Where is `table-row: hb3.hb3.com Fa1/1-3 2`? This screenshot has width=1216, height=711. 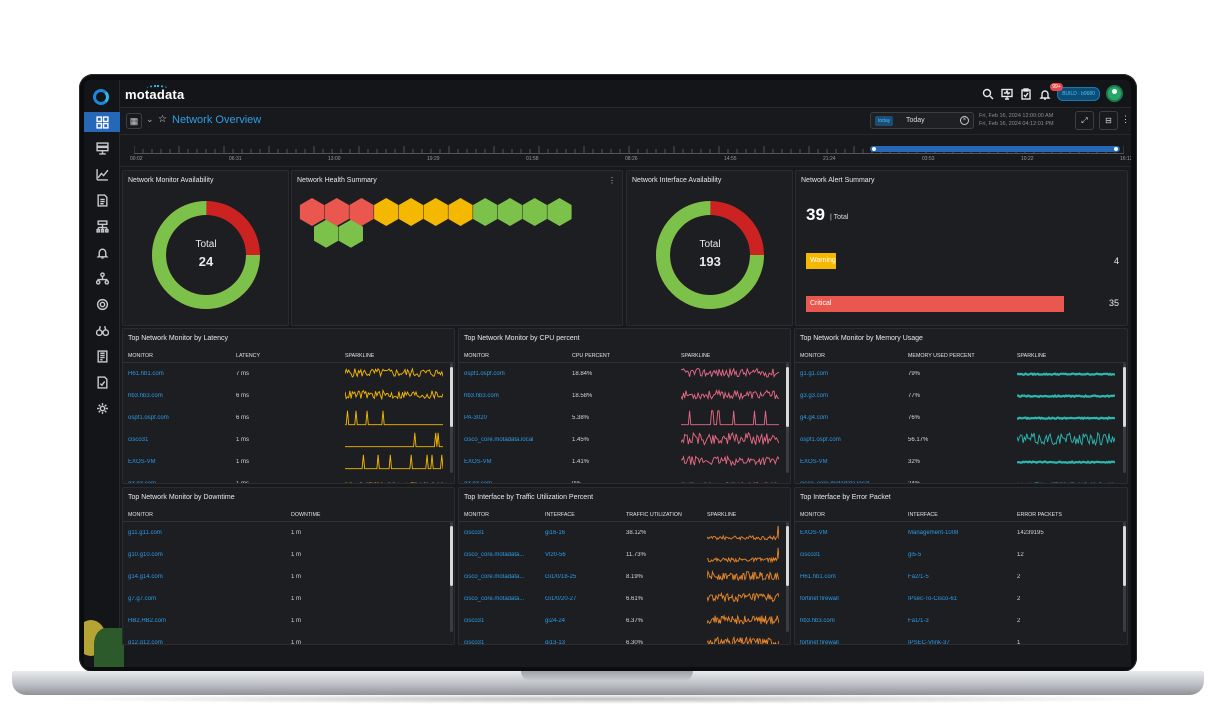
table-row: hb3.hb3.com Fa1/1-3 2 is located at coordinates (961, 622).